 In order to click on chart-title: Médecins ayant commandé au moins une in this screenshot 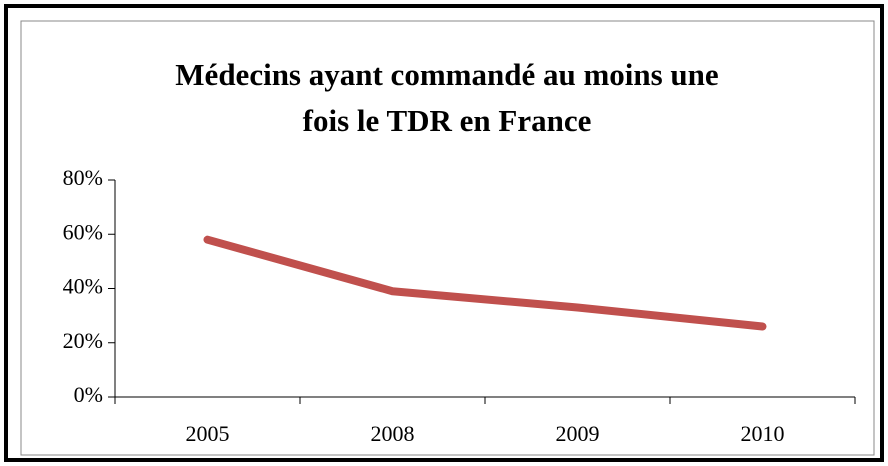, I will do `click(446, 74)`.